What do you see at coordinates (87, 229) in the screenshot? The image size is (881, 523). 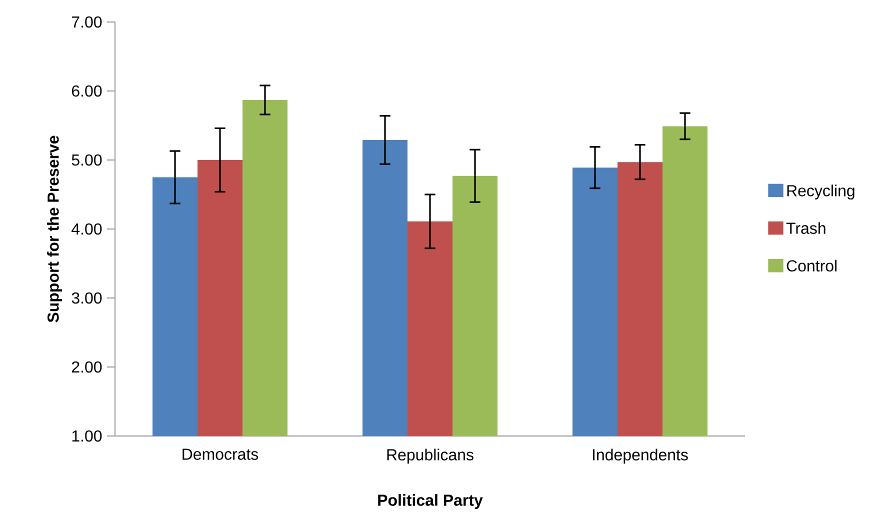 I see `y-tick-label: 4.00` at bounding box center [87, 229].